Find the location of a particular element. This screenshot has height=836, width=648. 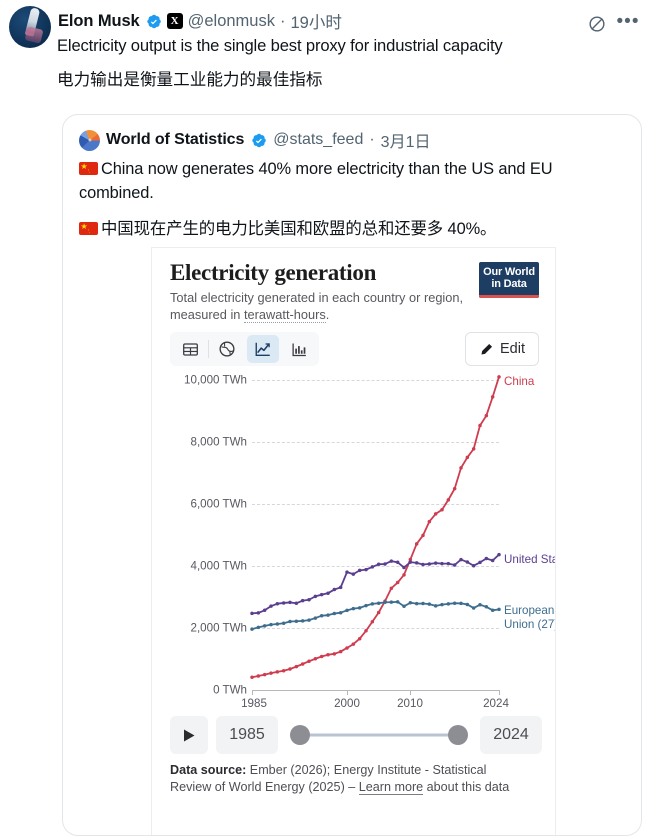

quoted-text-chinese-row: 中国现在产生的电力比美国和欧盟的总和还要多 40%。 is located at coordinates (353, 229).